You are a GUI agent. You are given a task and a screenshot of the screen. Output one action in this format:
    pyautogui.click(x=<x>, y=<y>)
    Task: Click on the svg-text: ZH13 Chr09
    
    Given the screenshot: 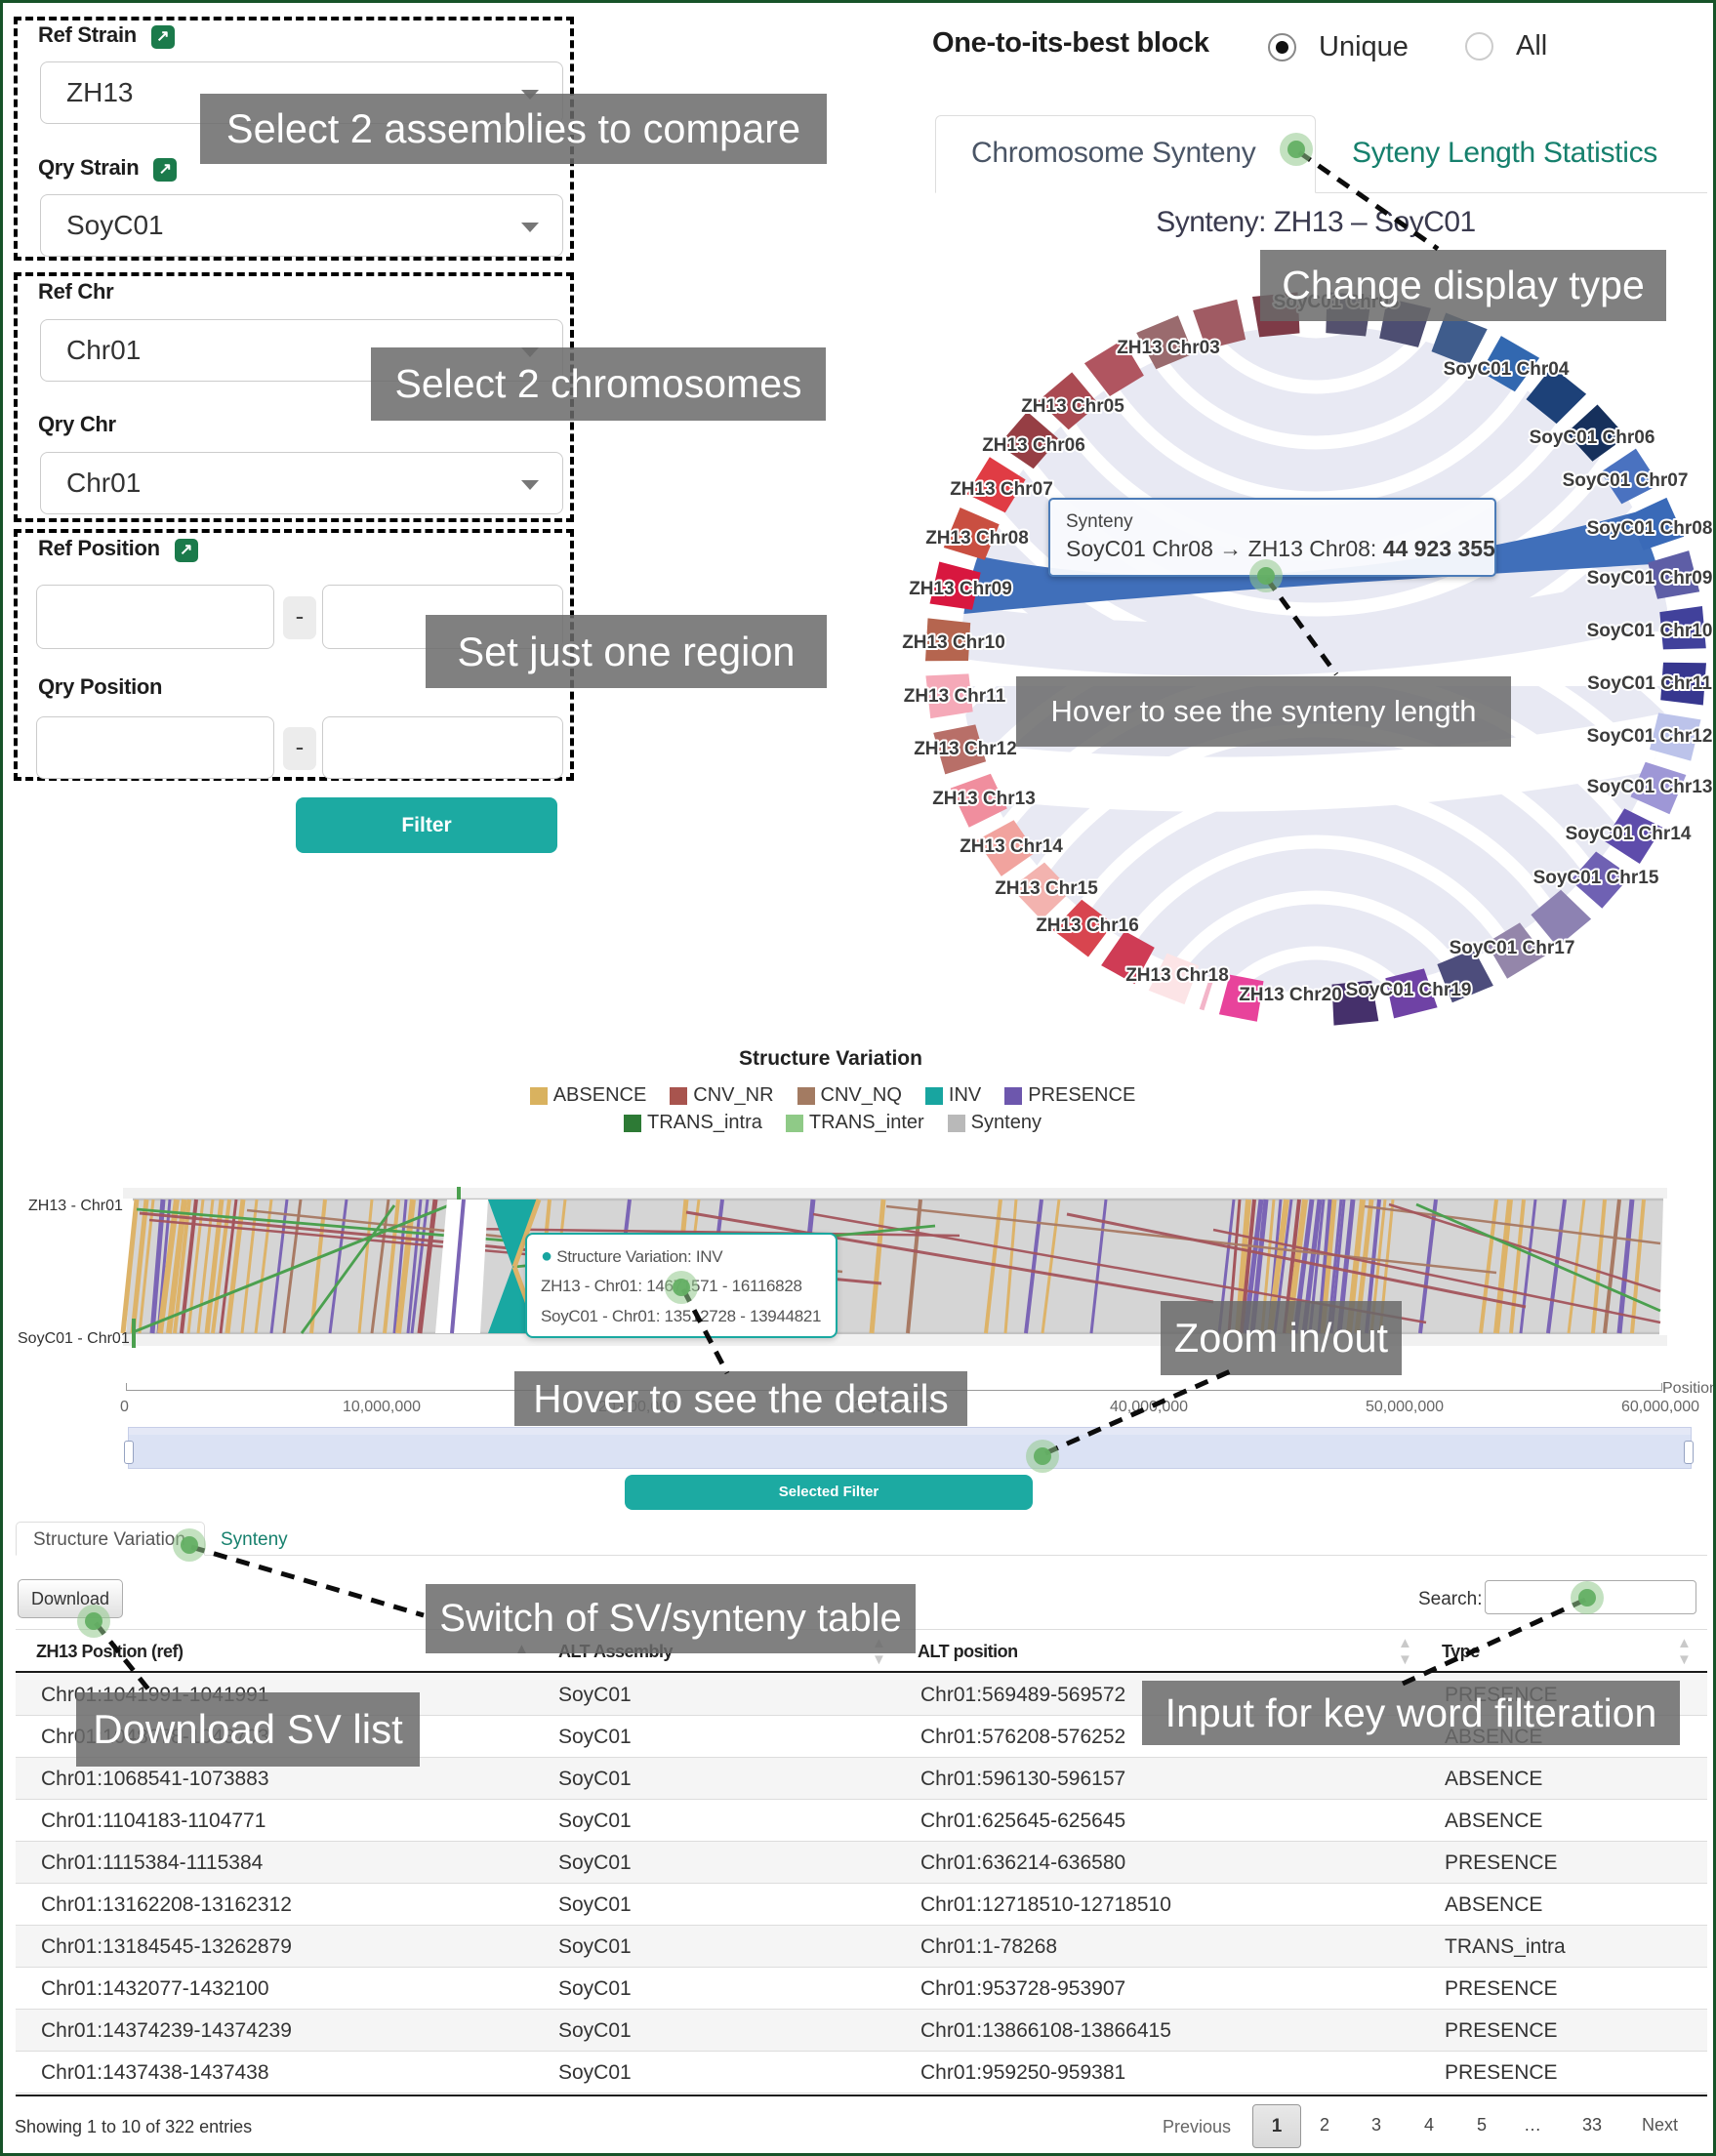 What is the action you would take?
    pyautogui.click(x=960, y=589)
    